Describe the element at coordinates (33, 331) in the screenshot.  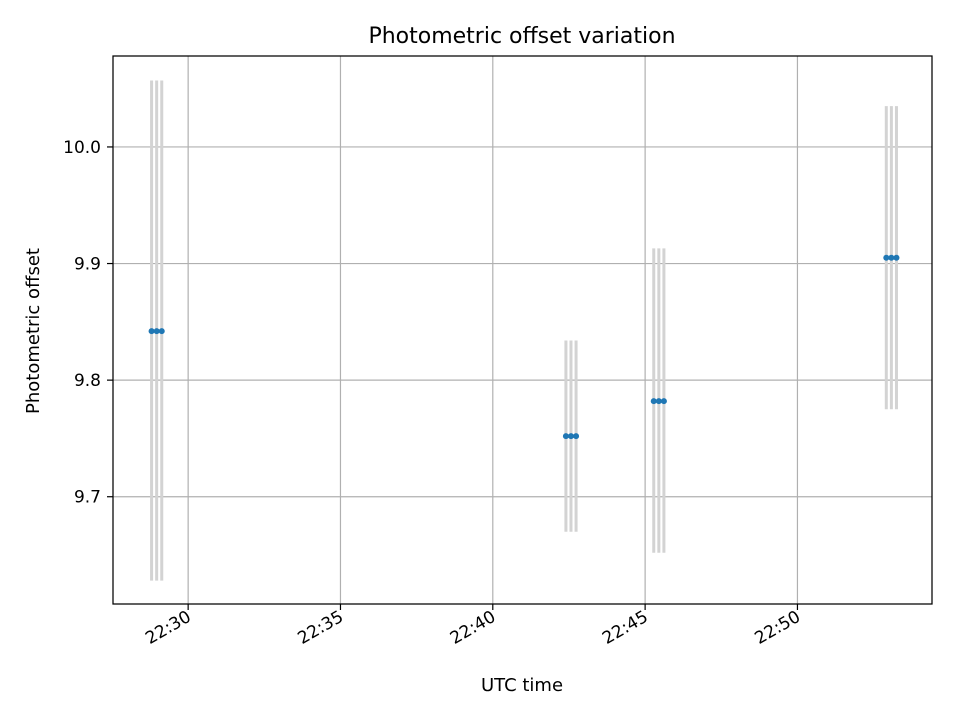
I see `y-axis-label: Photometric offset` at that location.